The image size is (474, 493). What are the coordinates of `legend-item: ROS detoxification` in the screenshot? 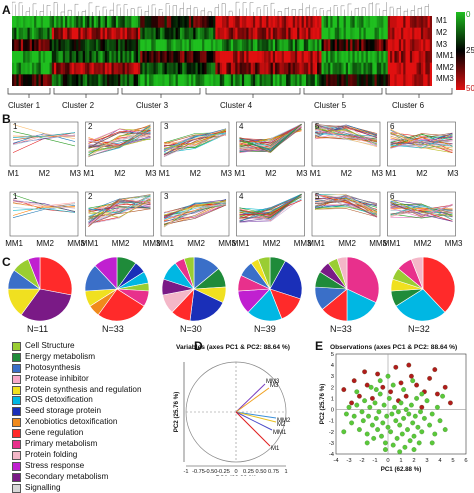 It's located at (77, 400).